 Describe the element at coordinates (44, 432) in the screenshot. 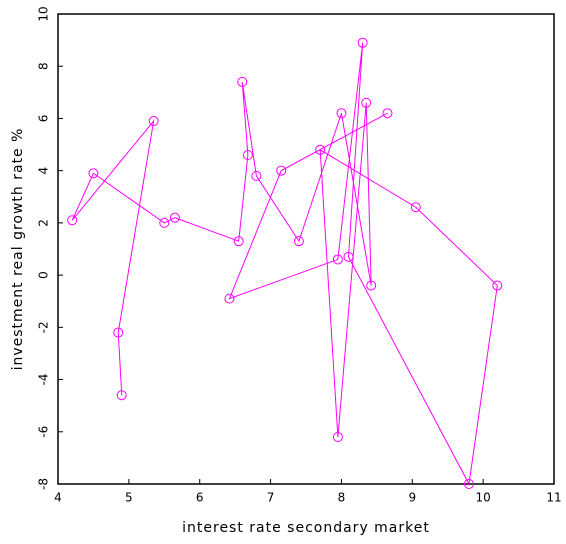

I see `y-tick-label: -6` at that location.